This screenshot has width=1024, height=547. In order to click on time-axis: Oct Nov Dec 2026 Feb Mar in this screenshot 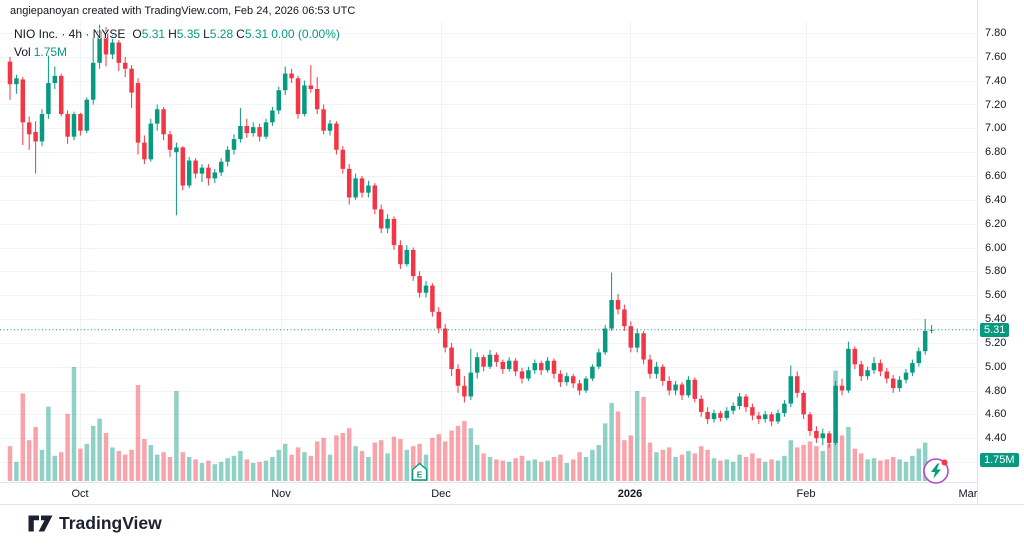, I will do `click(488, 493)`.